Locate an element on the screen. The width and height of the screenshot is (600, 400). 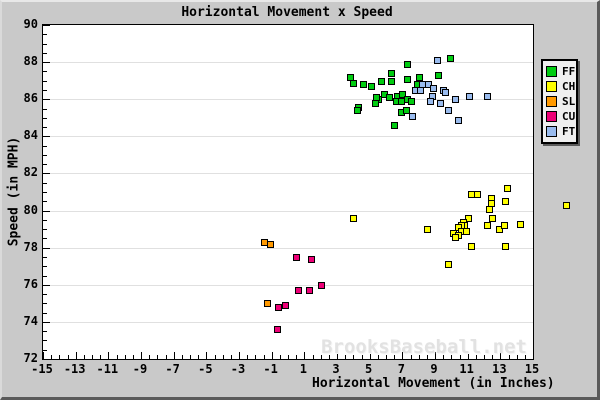
legend-label-FF: FF is located at coordinates (569, 71).